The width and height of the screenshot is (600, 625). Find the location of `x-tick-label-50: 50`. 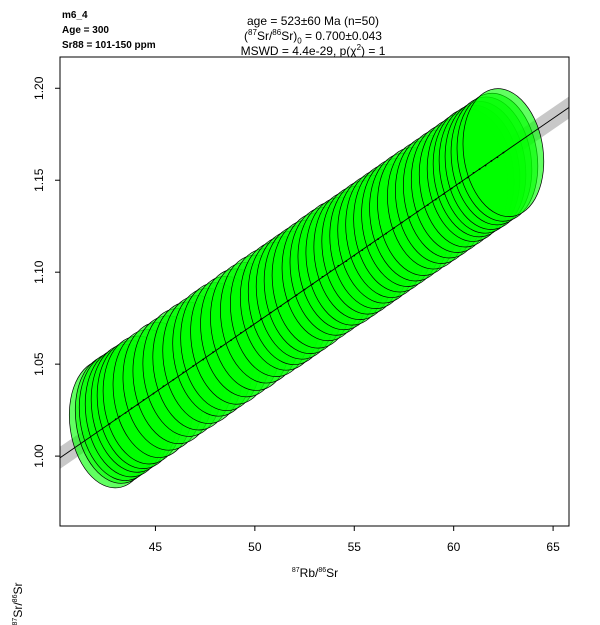

x-tick-label-50: 50 is located at coordinates (255, 547).